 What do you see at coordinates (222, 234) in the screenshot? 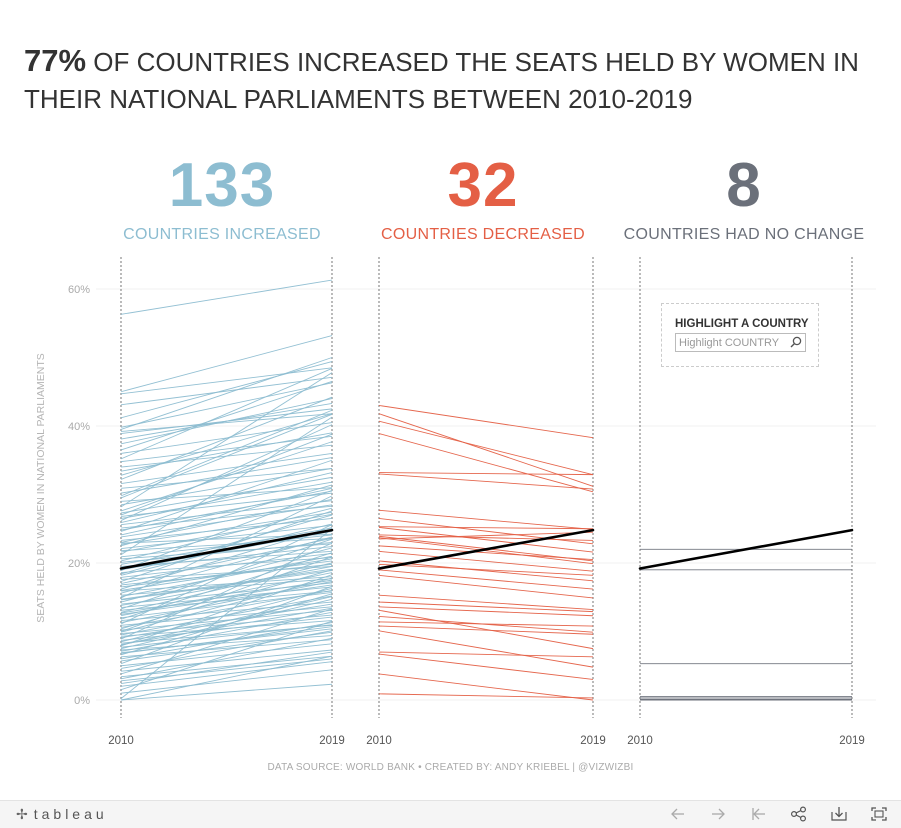
I see `kpi-increased-label: COUNTRIES INCREASED` at bounding box center [222, 234].